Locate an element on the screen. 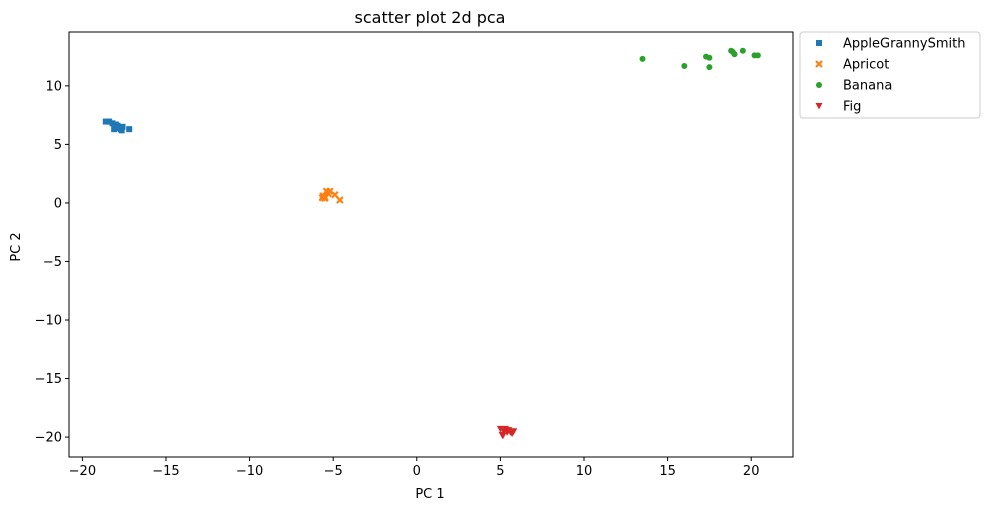  y-tick-label: −10 is located at coordinates (48, 321).